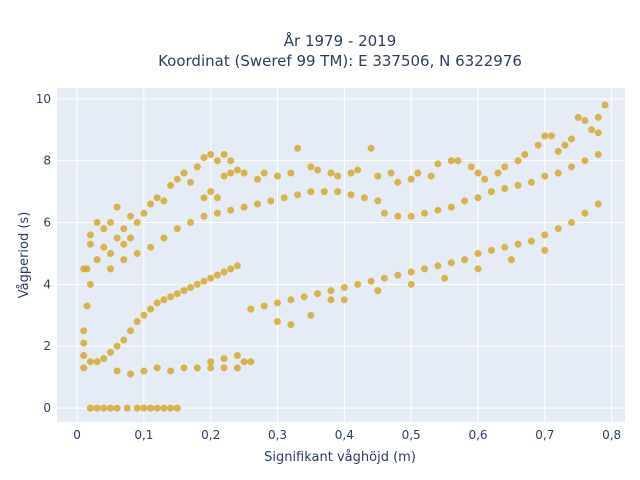 The image size is (640, 480). What do you see at coordinates (47, 346) in the screenshot?
I see `y-tick-label: 2` at bounding box center [47, 346].